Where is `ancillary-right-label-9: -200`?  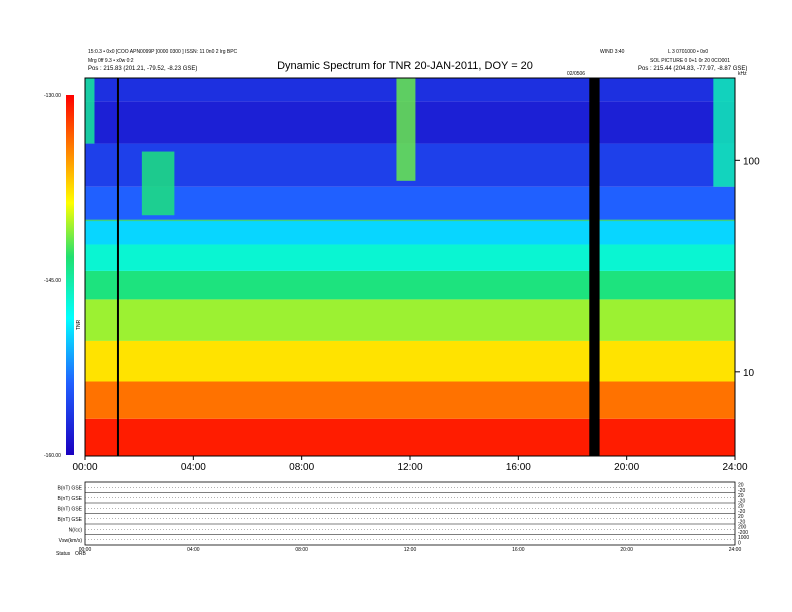 ancillary-right-label-9: -200 is located at coordinates (743, 533).